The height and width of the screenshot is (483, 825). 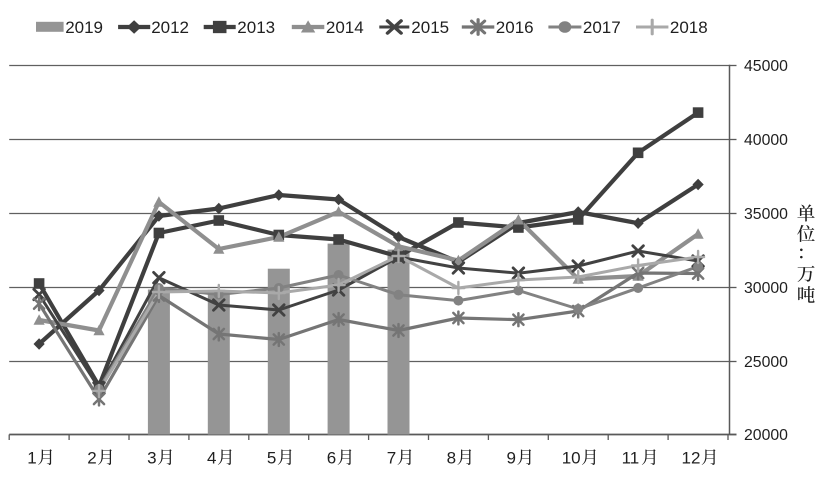 What do you see at coordinates (631, 458) in the screenshot?
I see `svg-text: 11` at bounding box center [631, 458].